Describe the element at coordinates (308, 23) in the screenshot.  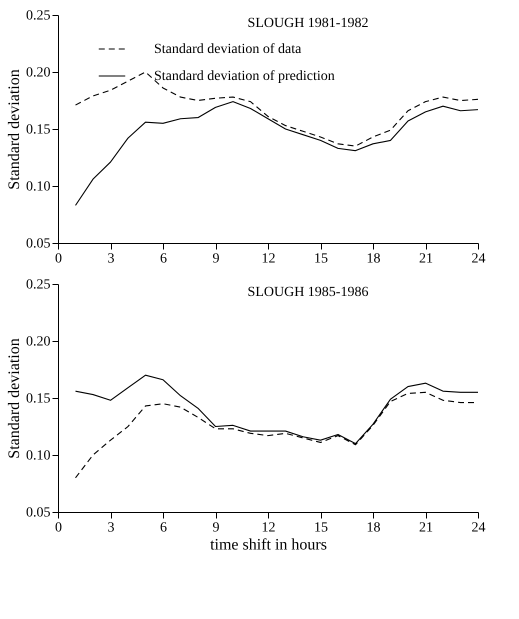
I see `chart-title: SLOUGH 1981-1982` at that location.